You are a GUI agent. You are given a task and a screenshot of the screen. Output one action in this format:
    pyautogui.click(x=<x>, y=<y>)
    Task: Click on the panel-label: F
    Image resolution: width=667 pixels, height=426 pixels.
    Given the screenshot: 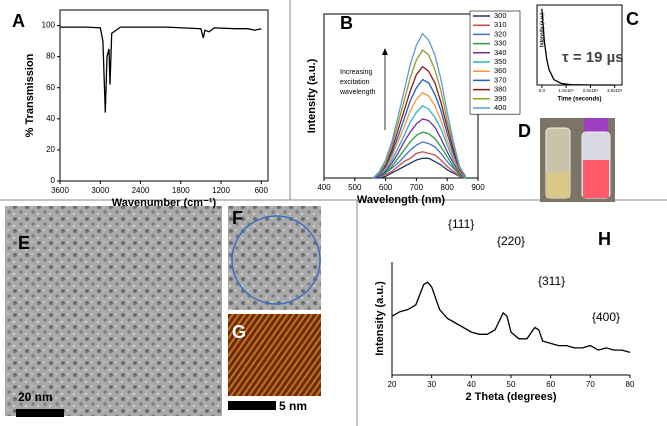 What is the action you would take?
    pyautogui.click(x=237, y=218)
    